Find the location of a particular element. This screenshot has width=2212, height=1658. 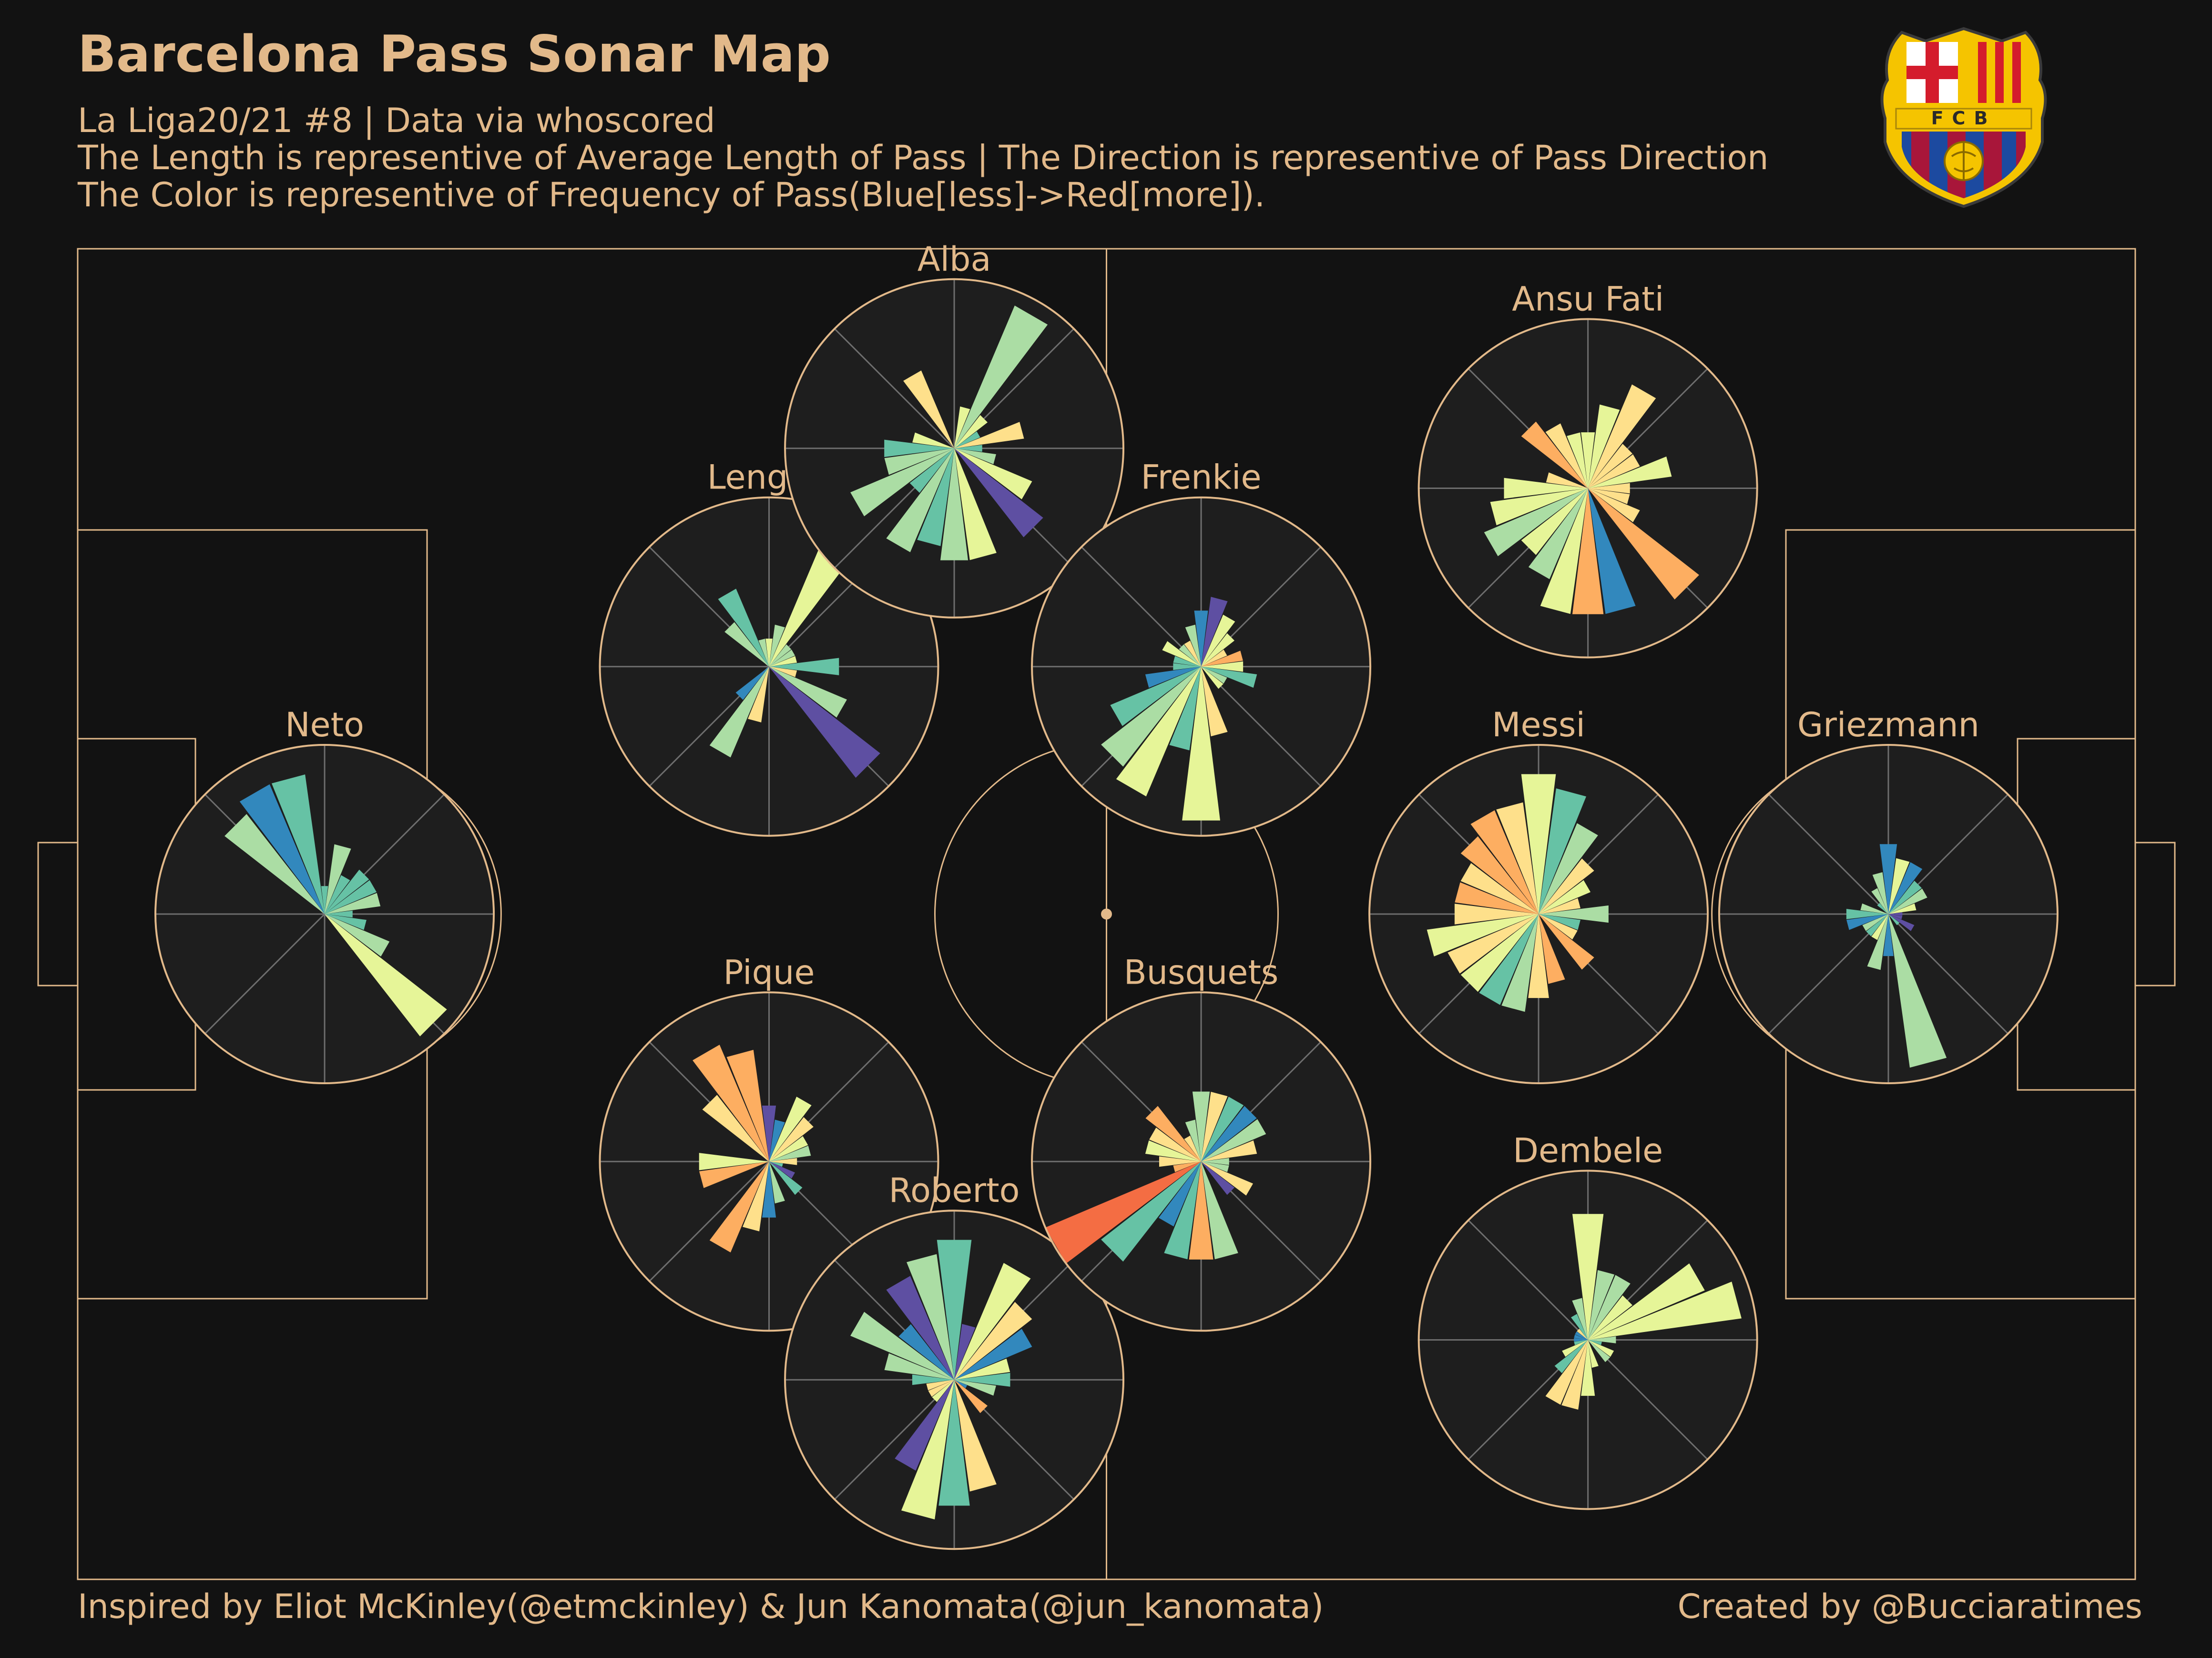

sonar-frenkie: Frenkie is located at coordinates (1201, 647).